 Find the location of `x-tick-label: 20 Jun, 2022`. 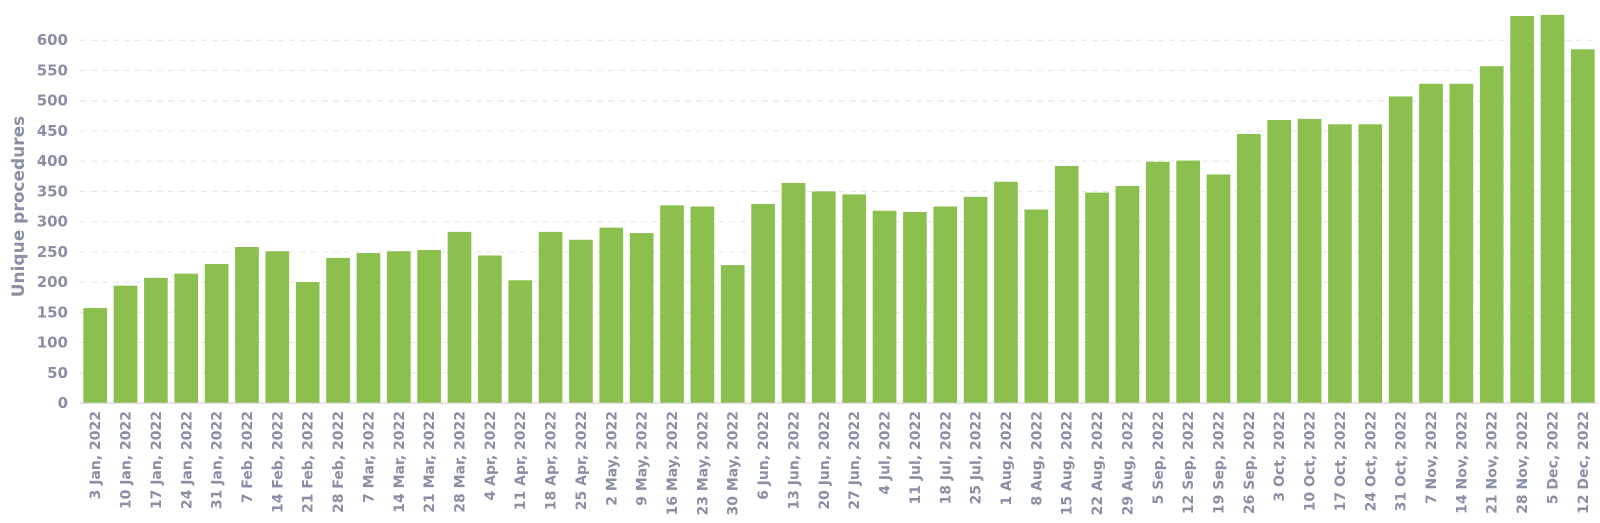

x-tick-label: 20 Jun, 2022 is located at coordinates (825, 460).